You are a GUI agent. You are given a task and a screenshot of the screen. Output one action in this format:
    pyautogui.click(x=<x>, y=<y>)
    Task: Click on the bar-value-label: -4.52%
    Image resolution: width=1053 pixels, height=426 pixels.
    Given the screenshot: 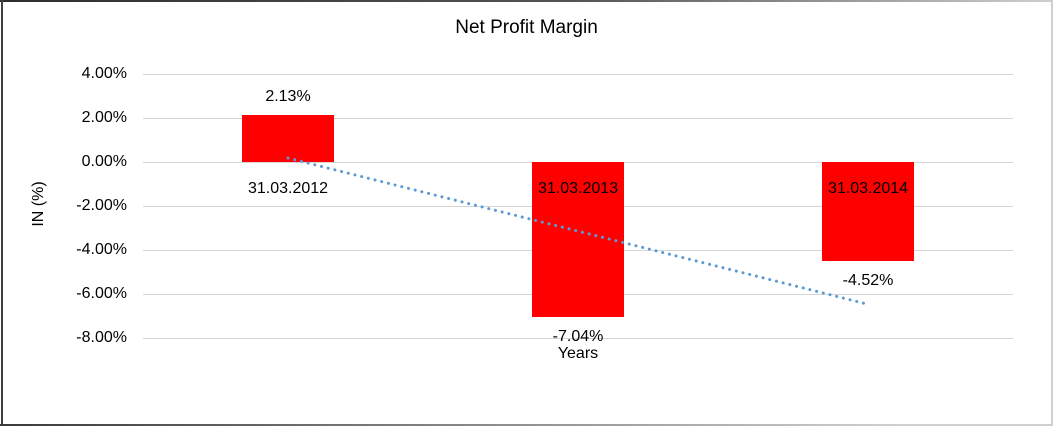 What is the action you would take?
    pyautogui.click(x=868, y=281)
    